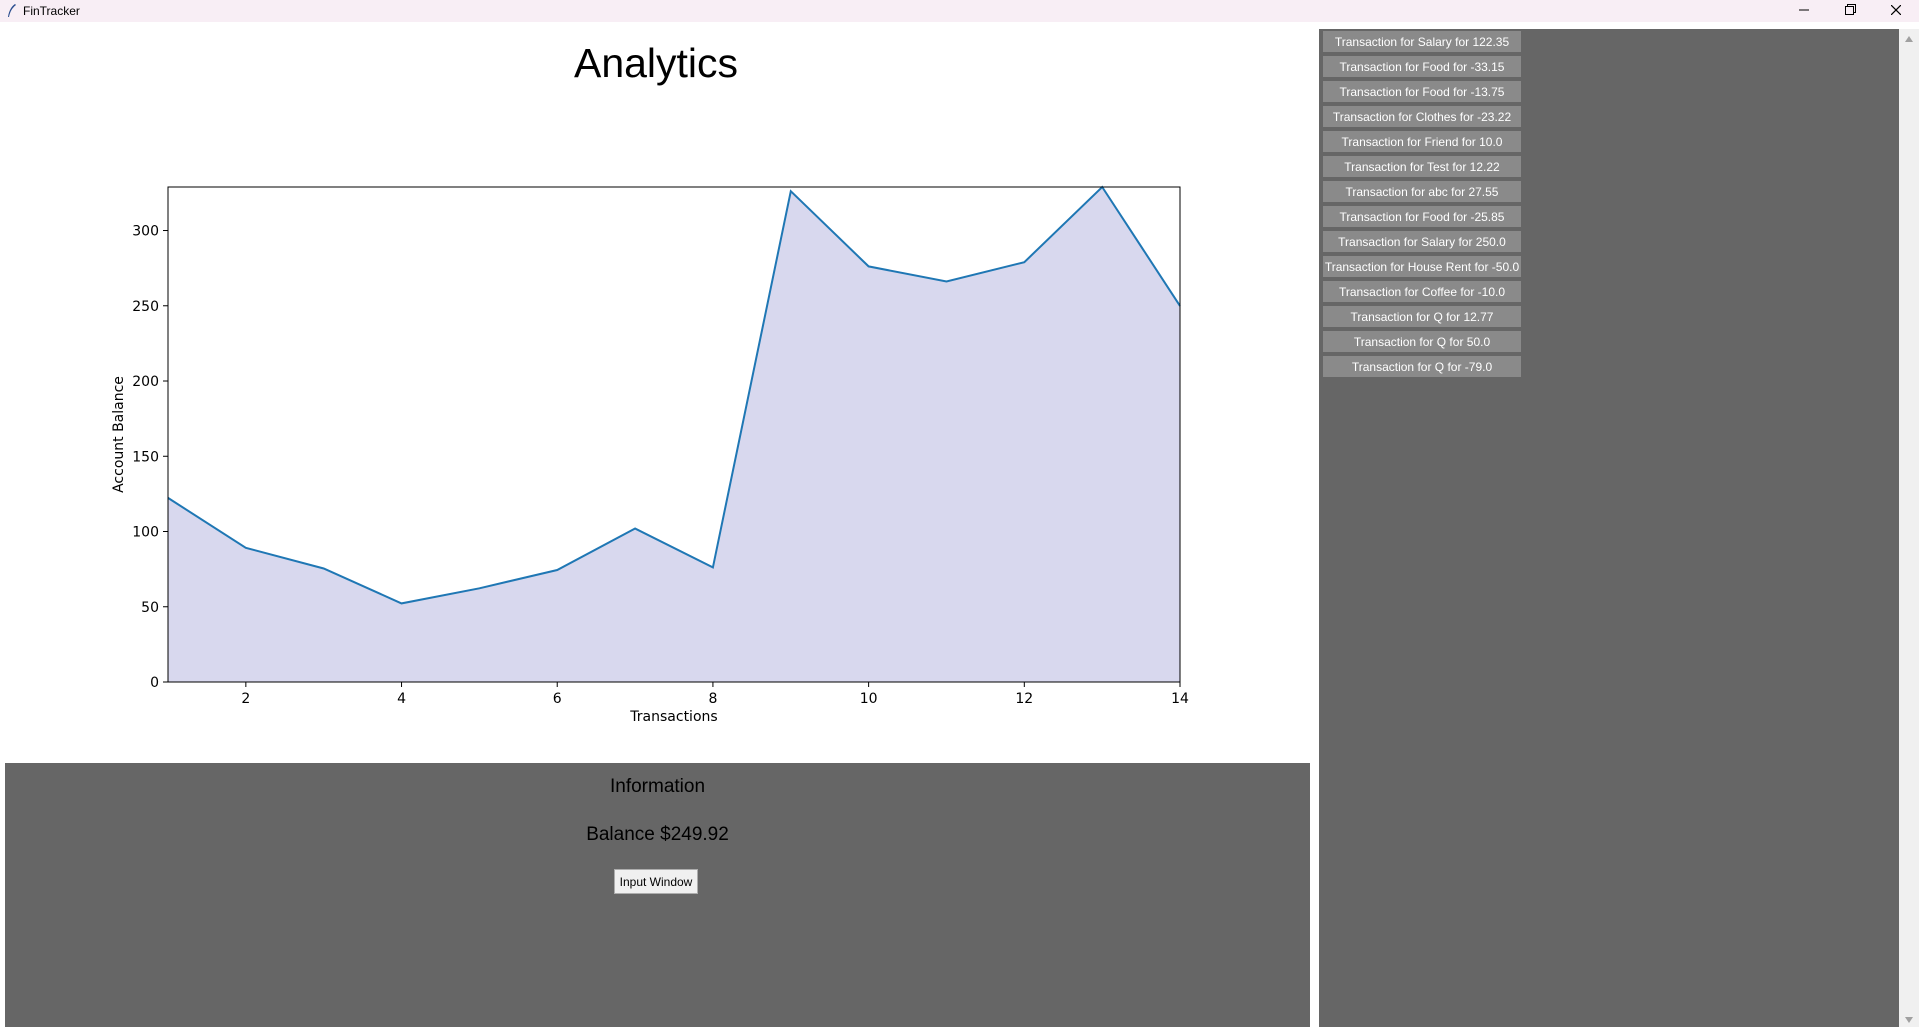  What do you see at coordinates (12, 11) in the screenshot?
I see `feather-icon` at bounding box center [12, 11].